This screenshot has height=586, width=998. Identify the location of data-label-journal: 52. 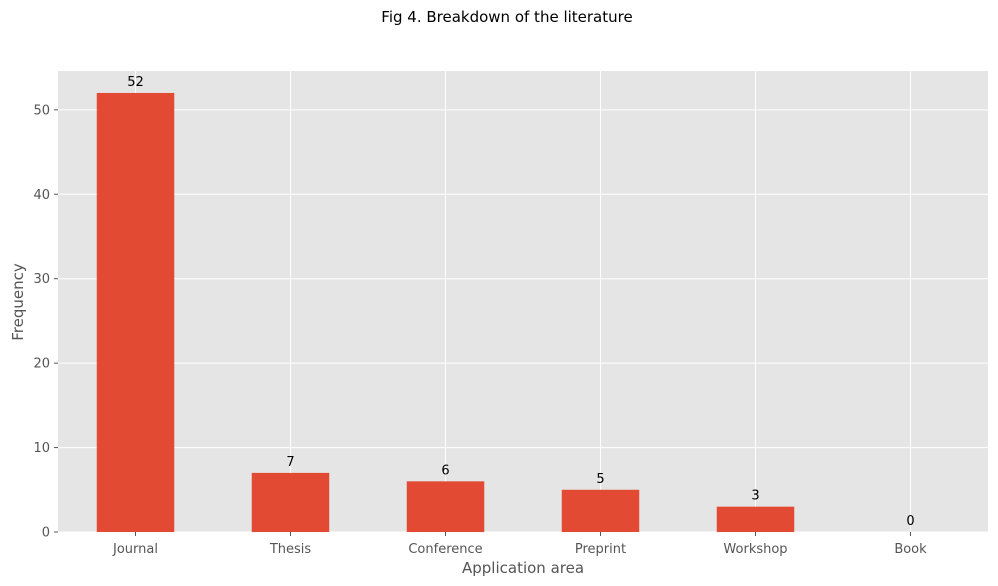
(135, 82).